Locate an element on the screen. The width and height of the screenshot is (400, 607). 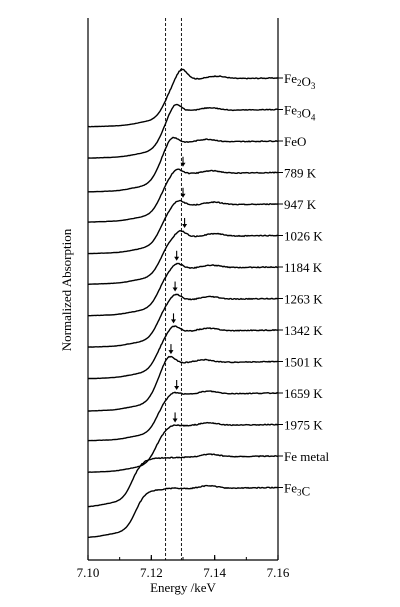
series-label: 1026 K is located at coordinates (303, 236).